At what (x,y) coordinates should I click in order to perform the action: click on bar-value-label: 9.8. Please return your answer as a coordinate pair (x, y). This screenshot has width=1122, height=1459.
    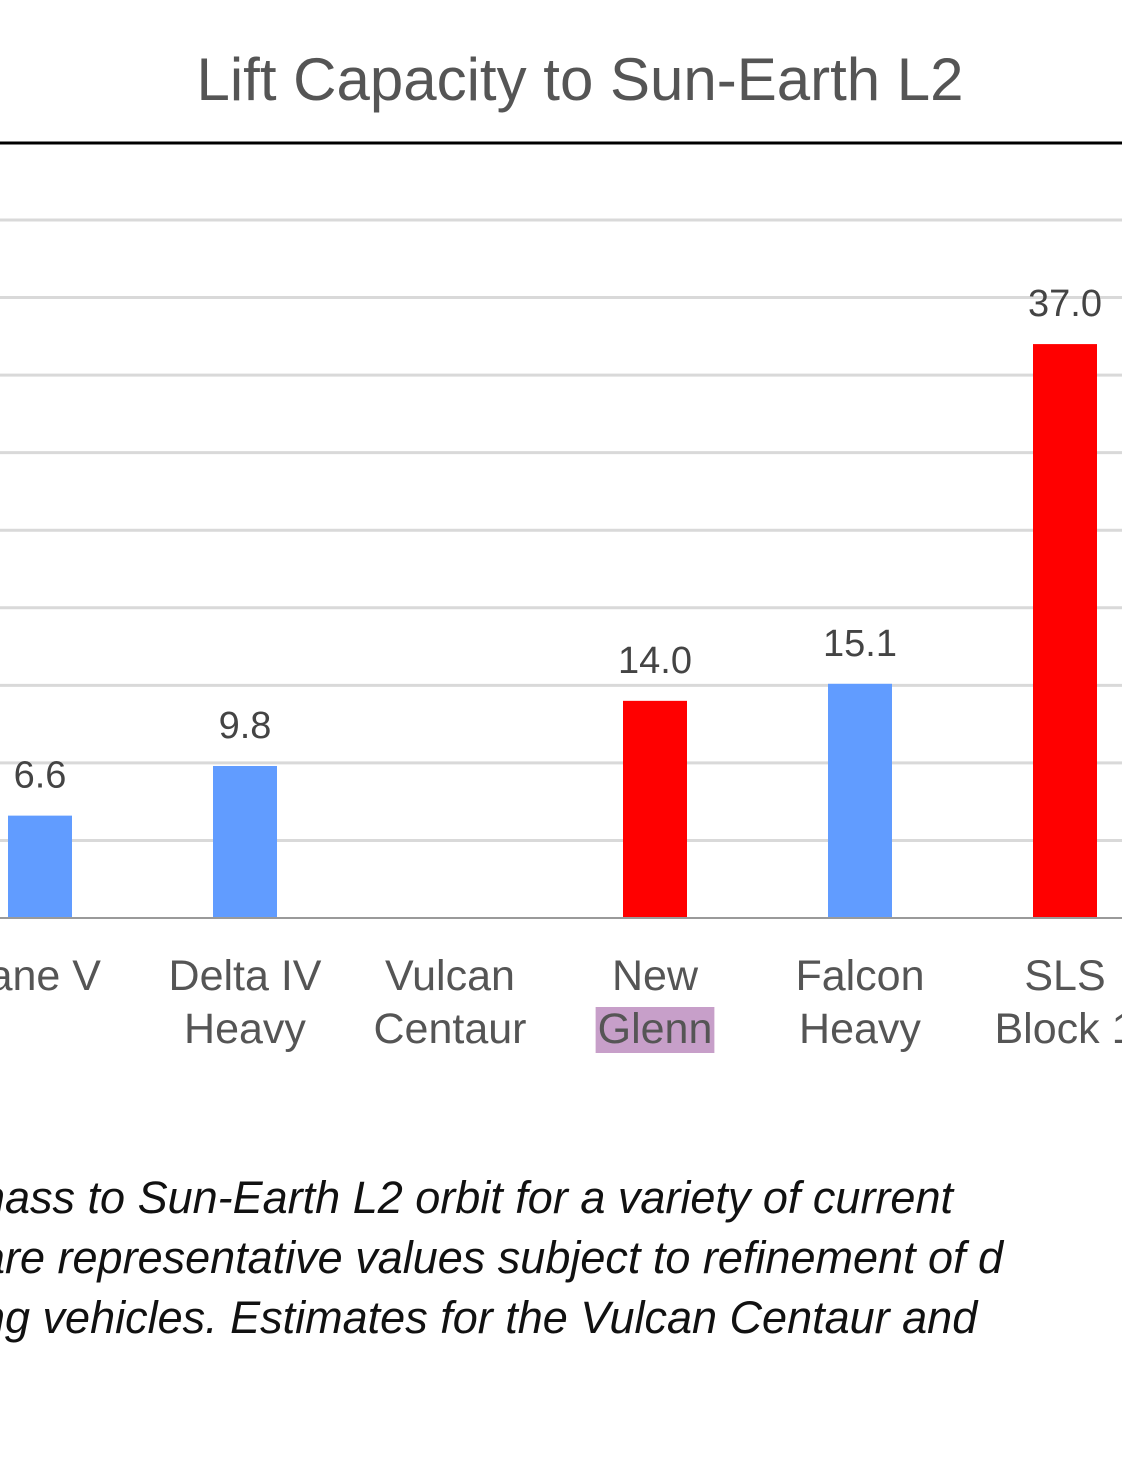
    Looking at the image, I should click on (245, 726).